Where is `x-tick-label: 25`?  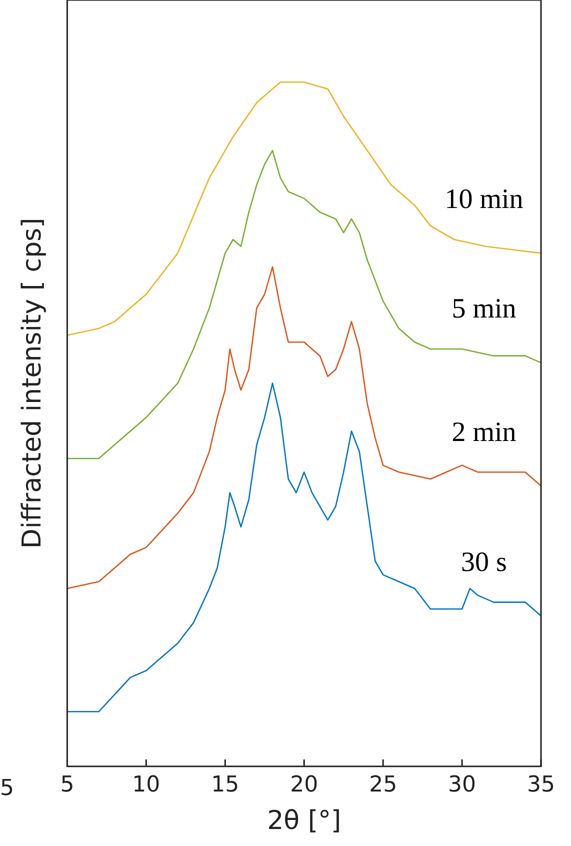
x-tick-label: 25 is located at coordinates (383, 785).